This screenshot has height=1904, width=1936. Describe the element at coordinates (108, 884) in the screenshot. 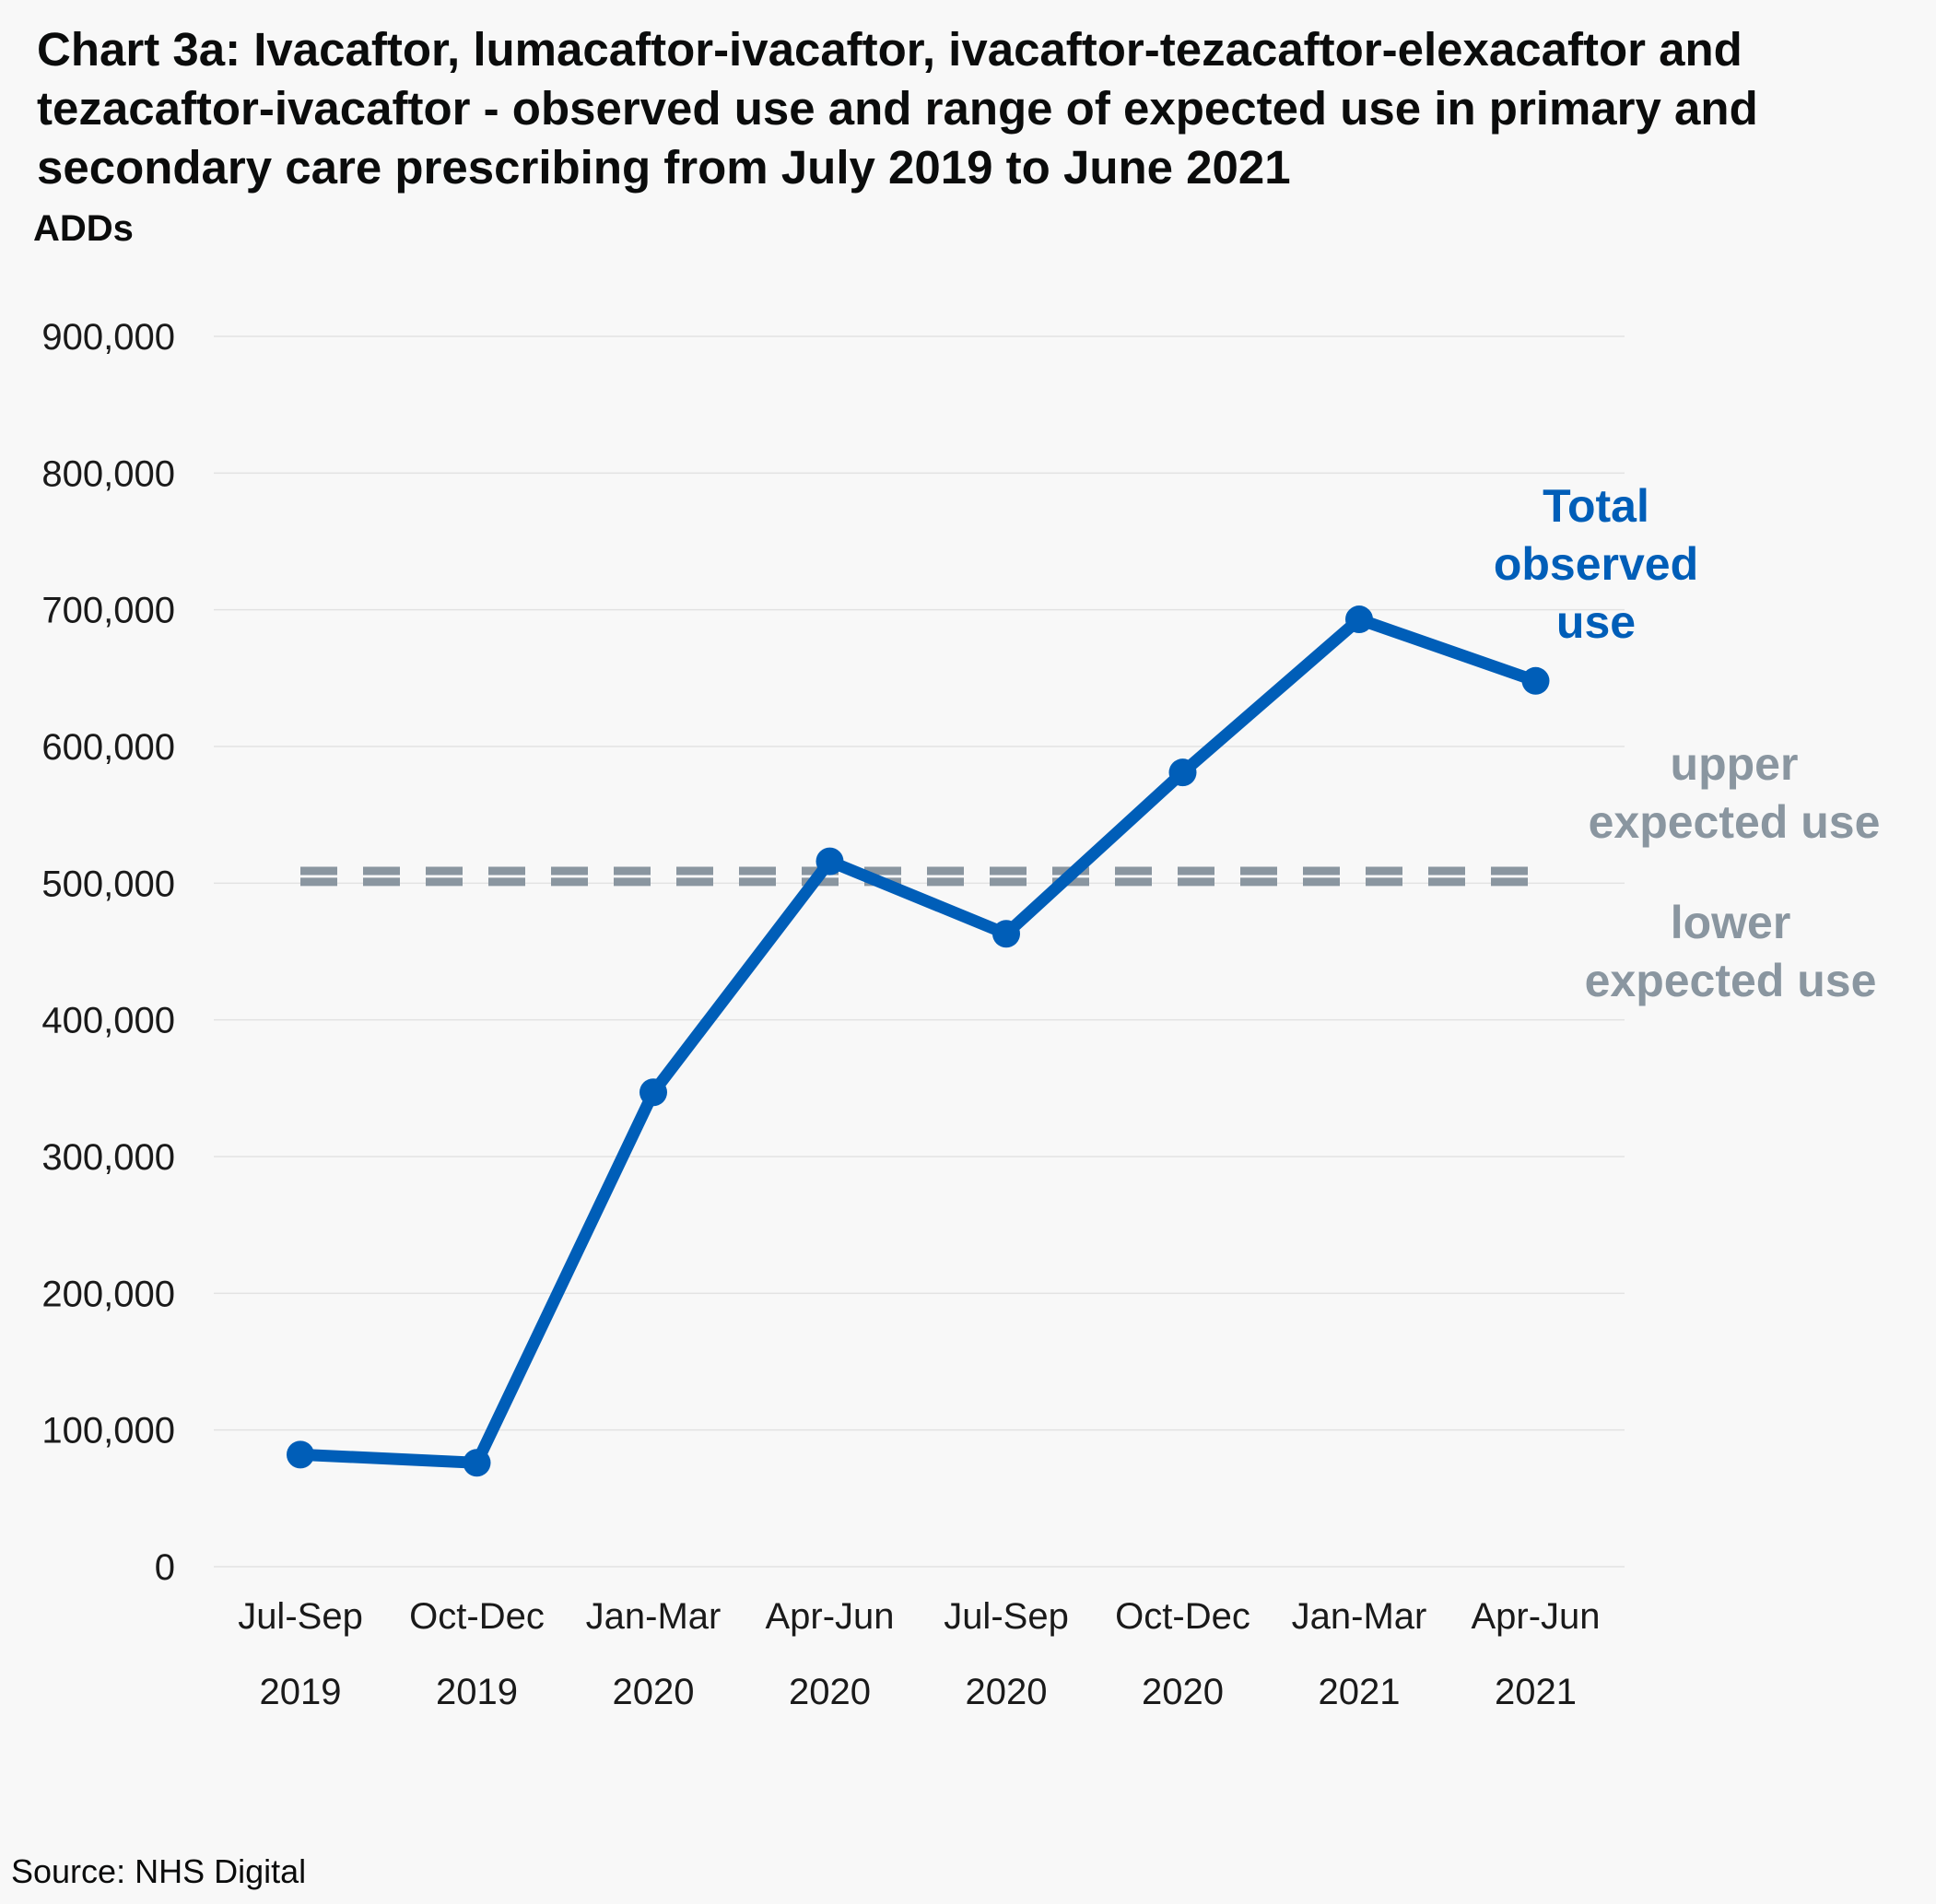

I see `y-tick-label: 500,000` at that location.